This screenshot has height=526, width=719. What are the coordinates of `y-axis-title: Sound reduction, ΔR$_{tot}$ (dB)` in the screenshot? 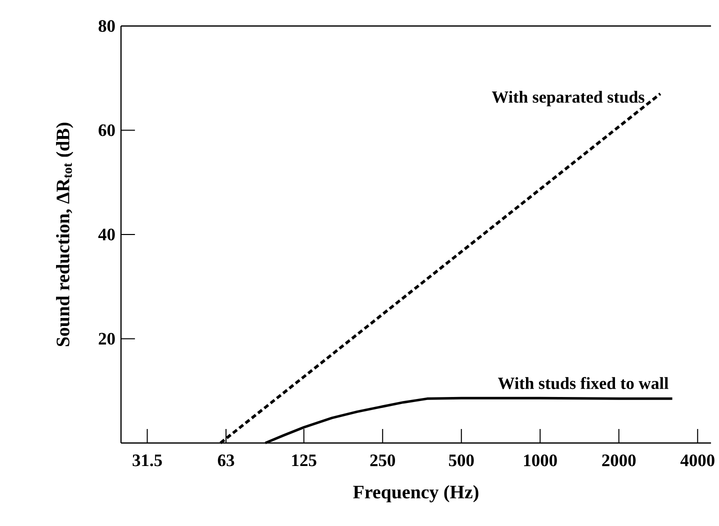 It's located at (65, 234).